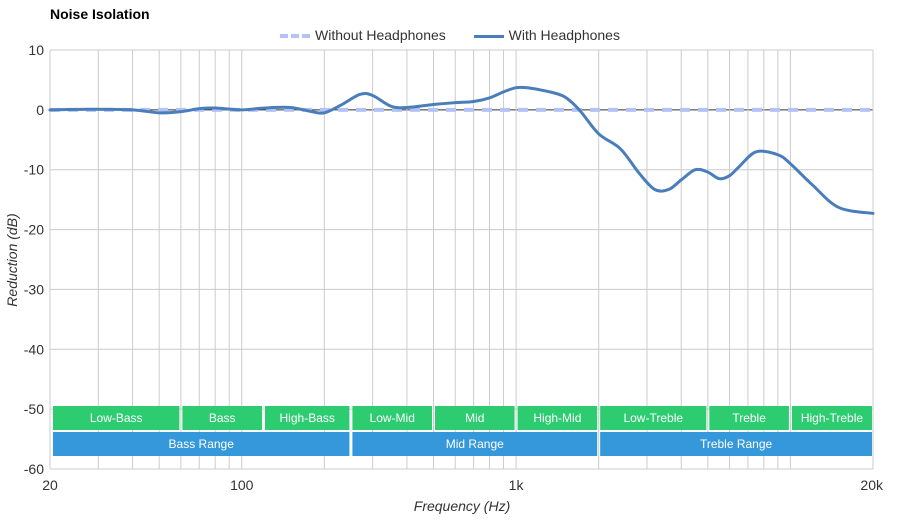 This screenshot has height=520, width=900. Describe the element at coordinates (488, 36) in the screenshot. I see `legend-swatch-solid` at that location.